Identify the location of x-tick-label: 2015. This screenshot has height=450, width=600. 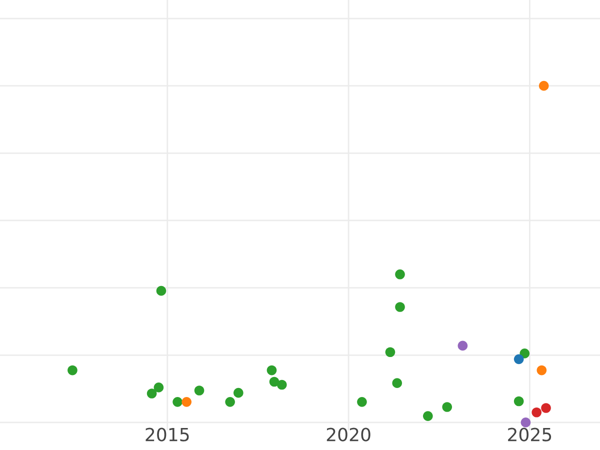
(167, 435).